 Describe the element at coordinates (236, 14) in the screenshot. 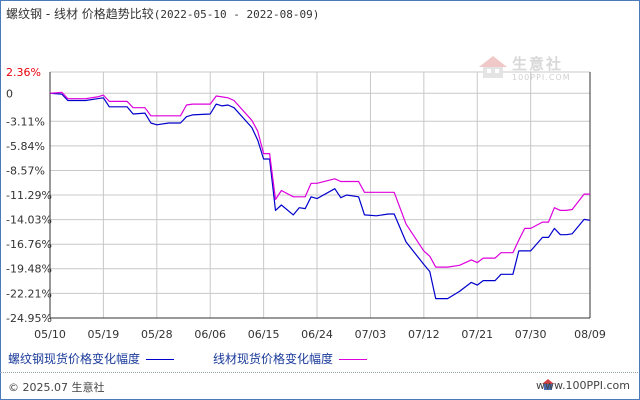

I see `title-date-range: (2022-05-10 - 2022-08-09)` at that location.